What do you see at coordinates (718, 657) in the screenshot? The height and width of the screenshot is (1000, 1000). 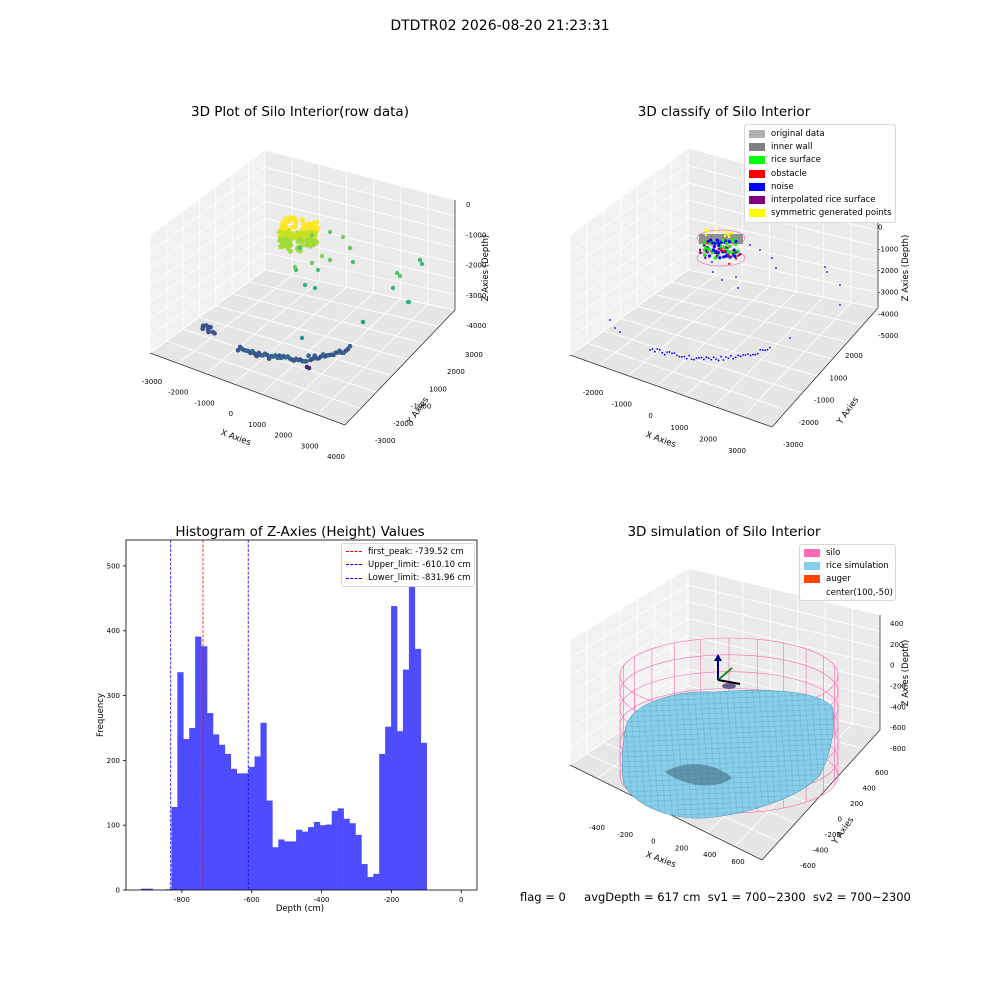 I see `z-arrow-head` at bounding box center [718, 657].